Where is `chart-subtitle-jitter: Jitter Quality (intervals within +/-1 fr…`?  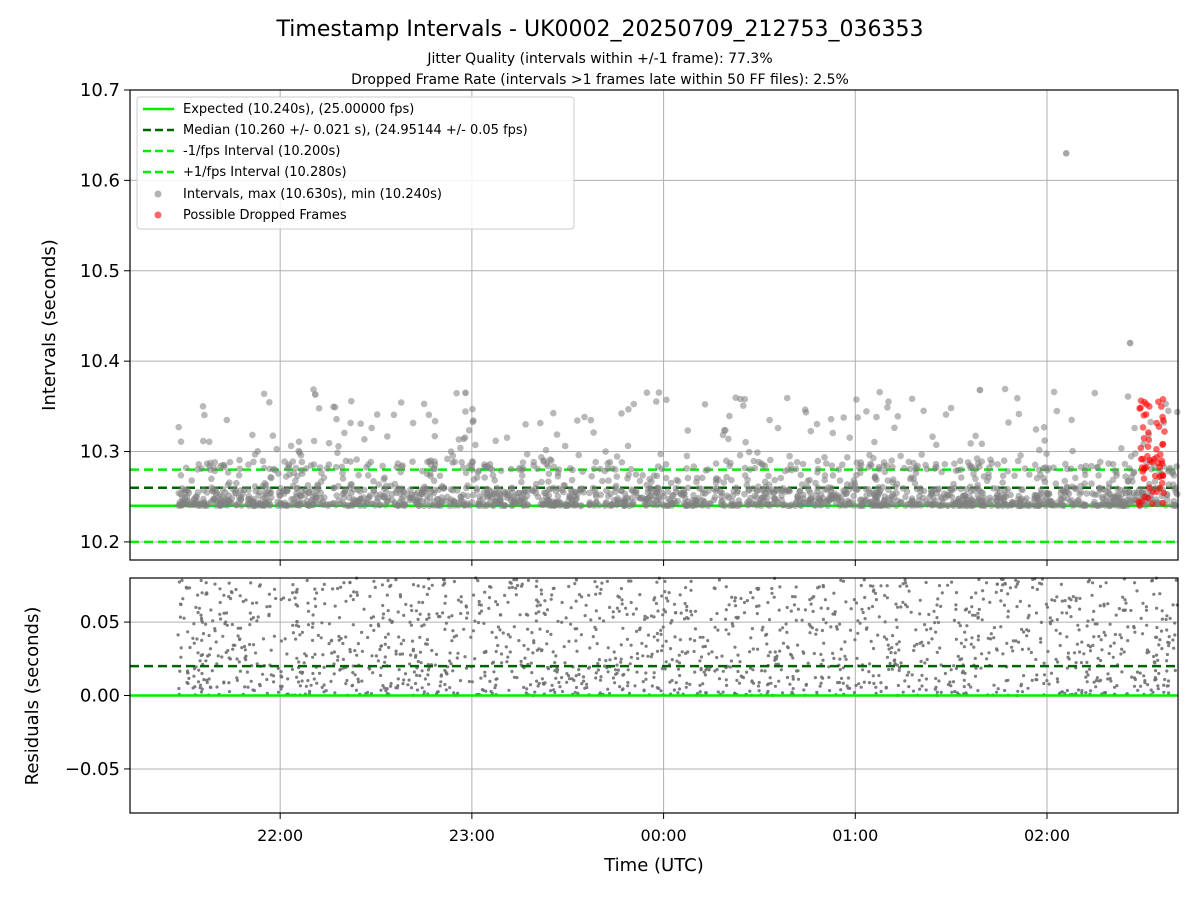
chart-subtitle-jitter: Jitter Quality (intervals within +/-1 fr… is located at coordinates (599, 59).